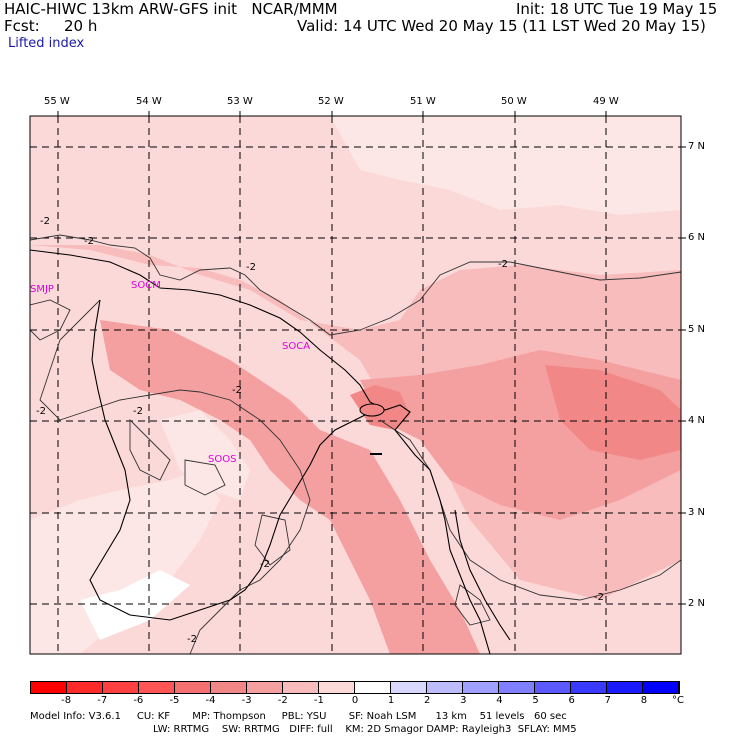  Describe the element at coordinates (135, 605) in the screenshot. I see `field-weak-south` at that location.